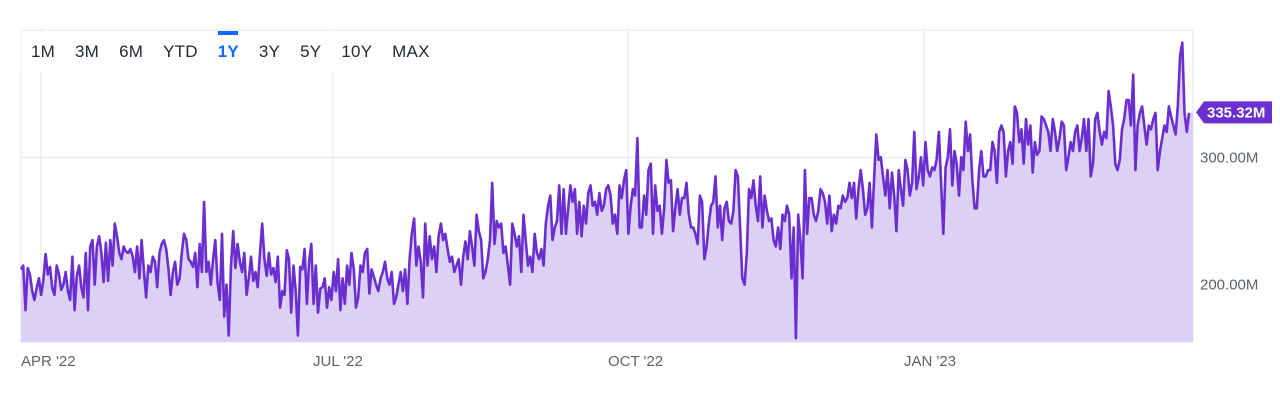 This screenshot has height=400, width=1280. What do you see at coordinates (1229, 221) in the screenshot?
I see `y-axis-ticks: 200.00M 300.00M` at bounding box center [1229, 221].